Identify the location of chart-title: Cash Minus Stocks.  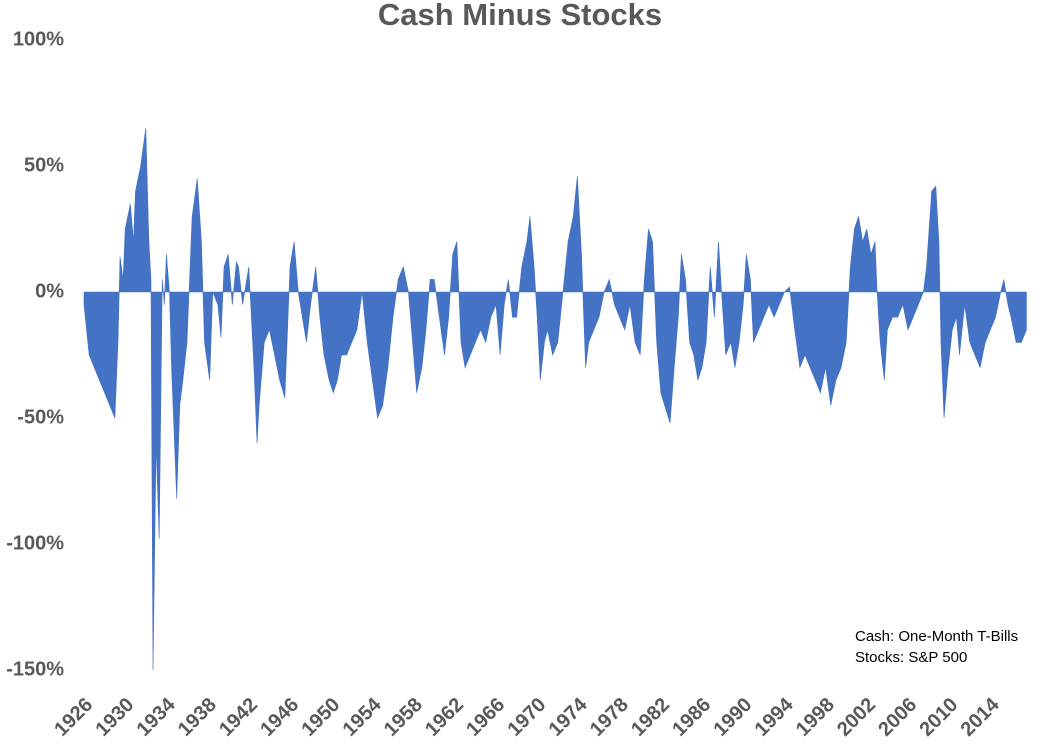
(520, 16).